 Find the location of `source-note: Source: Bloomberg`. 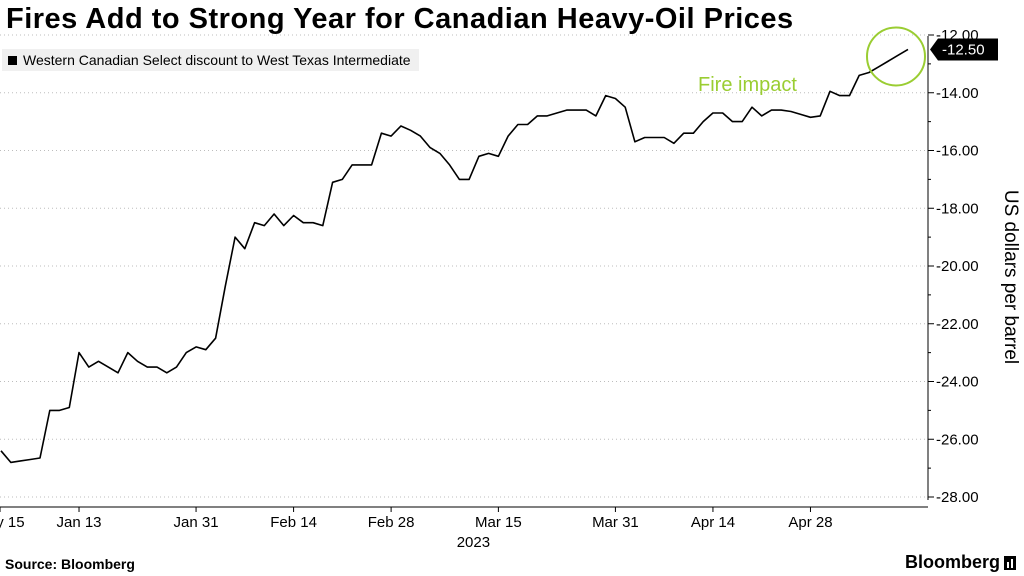

source-note: Source: Bloomberg is located at coordinates (70, 564).